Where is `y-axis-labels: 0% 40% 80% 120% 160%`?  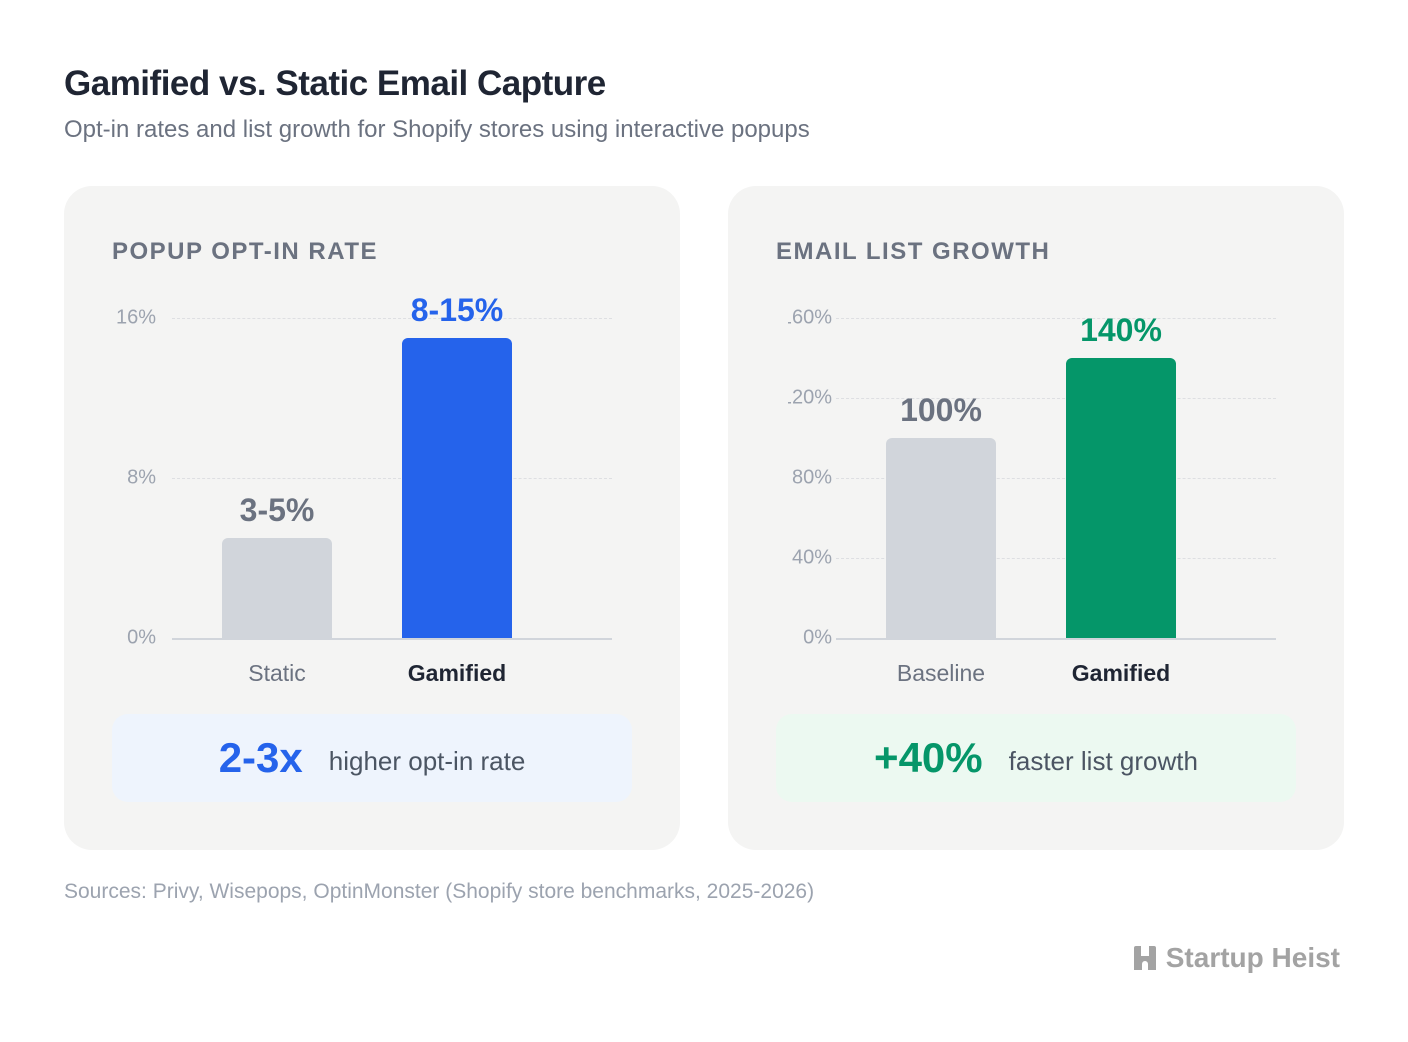 y-axis-labels: 0% 40% 80% 120% 160% is located at coordinates (810, 478).